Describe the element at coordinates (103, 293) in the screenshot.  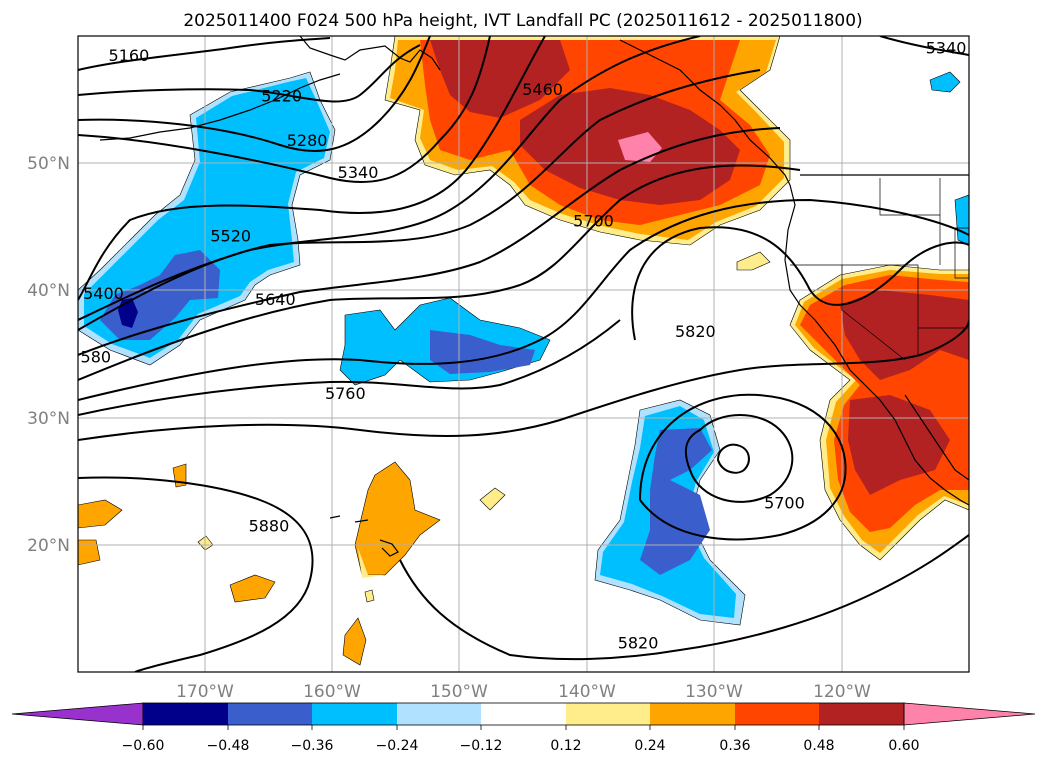
I see `contour-label: 5400` at that location.